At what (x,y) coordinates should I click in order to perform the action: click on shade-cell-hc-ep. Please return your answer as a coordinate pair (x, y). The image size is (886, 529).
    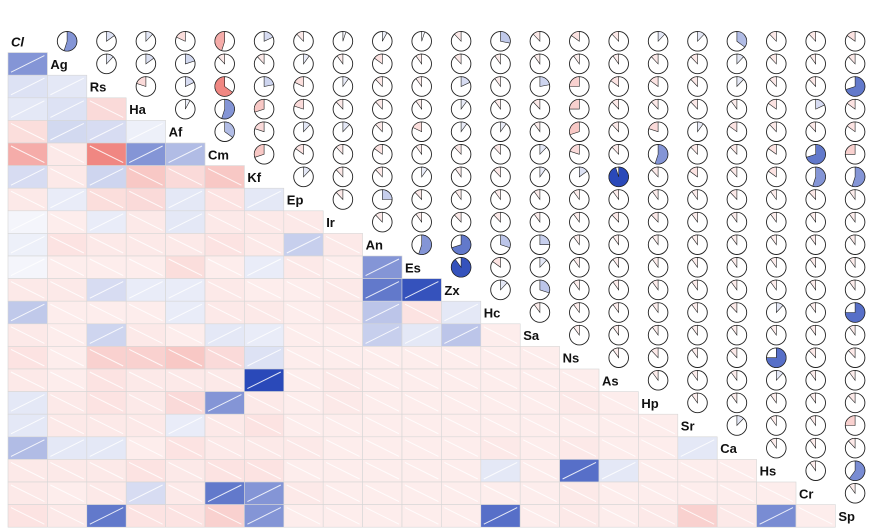
    Looking at the image, I should click on (303, 312).